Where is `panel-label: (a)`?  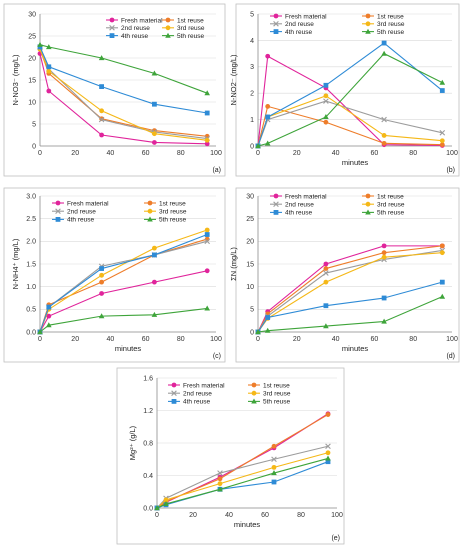 panel-label: (a) is located at coordinates (216, 170).